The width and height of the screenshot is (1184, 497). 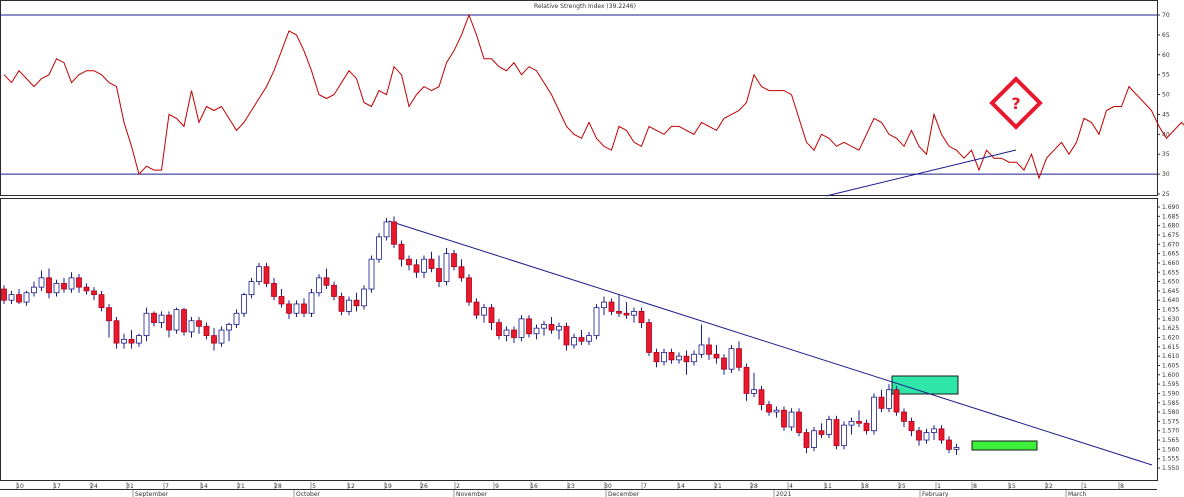 What do you see at coordinates (791, 486) in the screenshot?
I see `x-day-label: 4` at bounding box center [791, 486].